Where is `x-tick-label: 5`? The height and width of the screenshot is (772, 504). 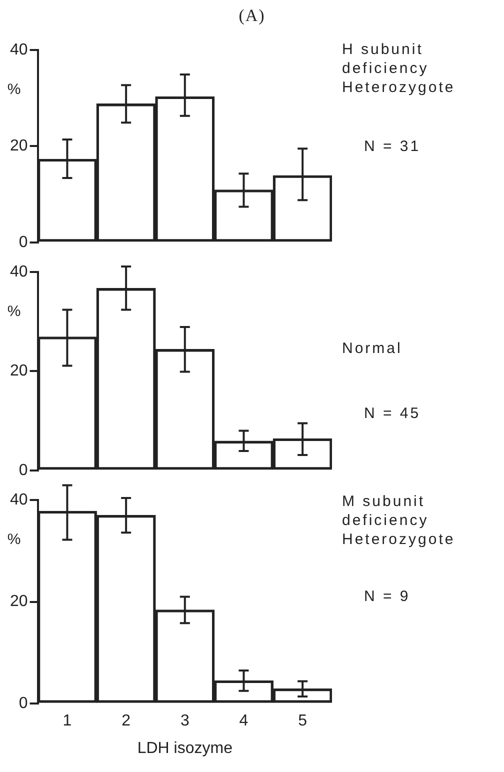
x-tick-label: 5 is located at coordinates (303, 721).